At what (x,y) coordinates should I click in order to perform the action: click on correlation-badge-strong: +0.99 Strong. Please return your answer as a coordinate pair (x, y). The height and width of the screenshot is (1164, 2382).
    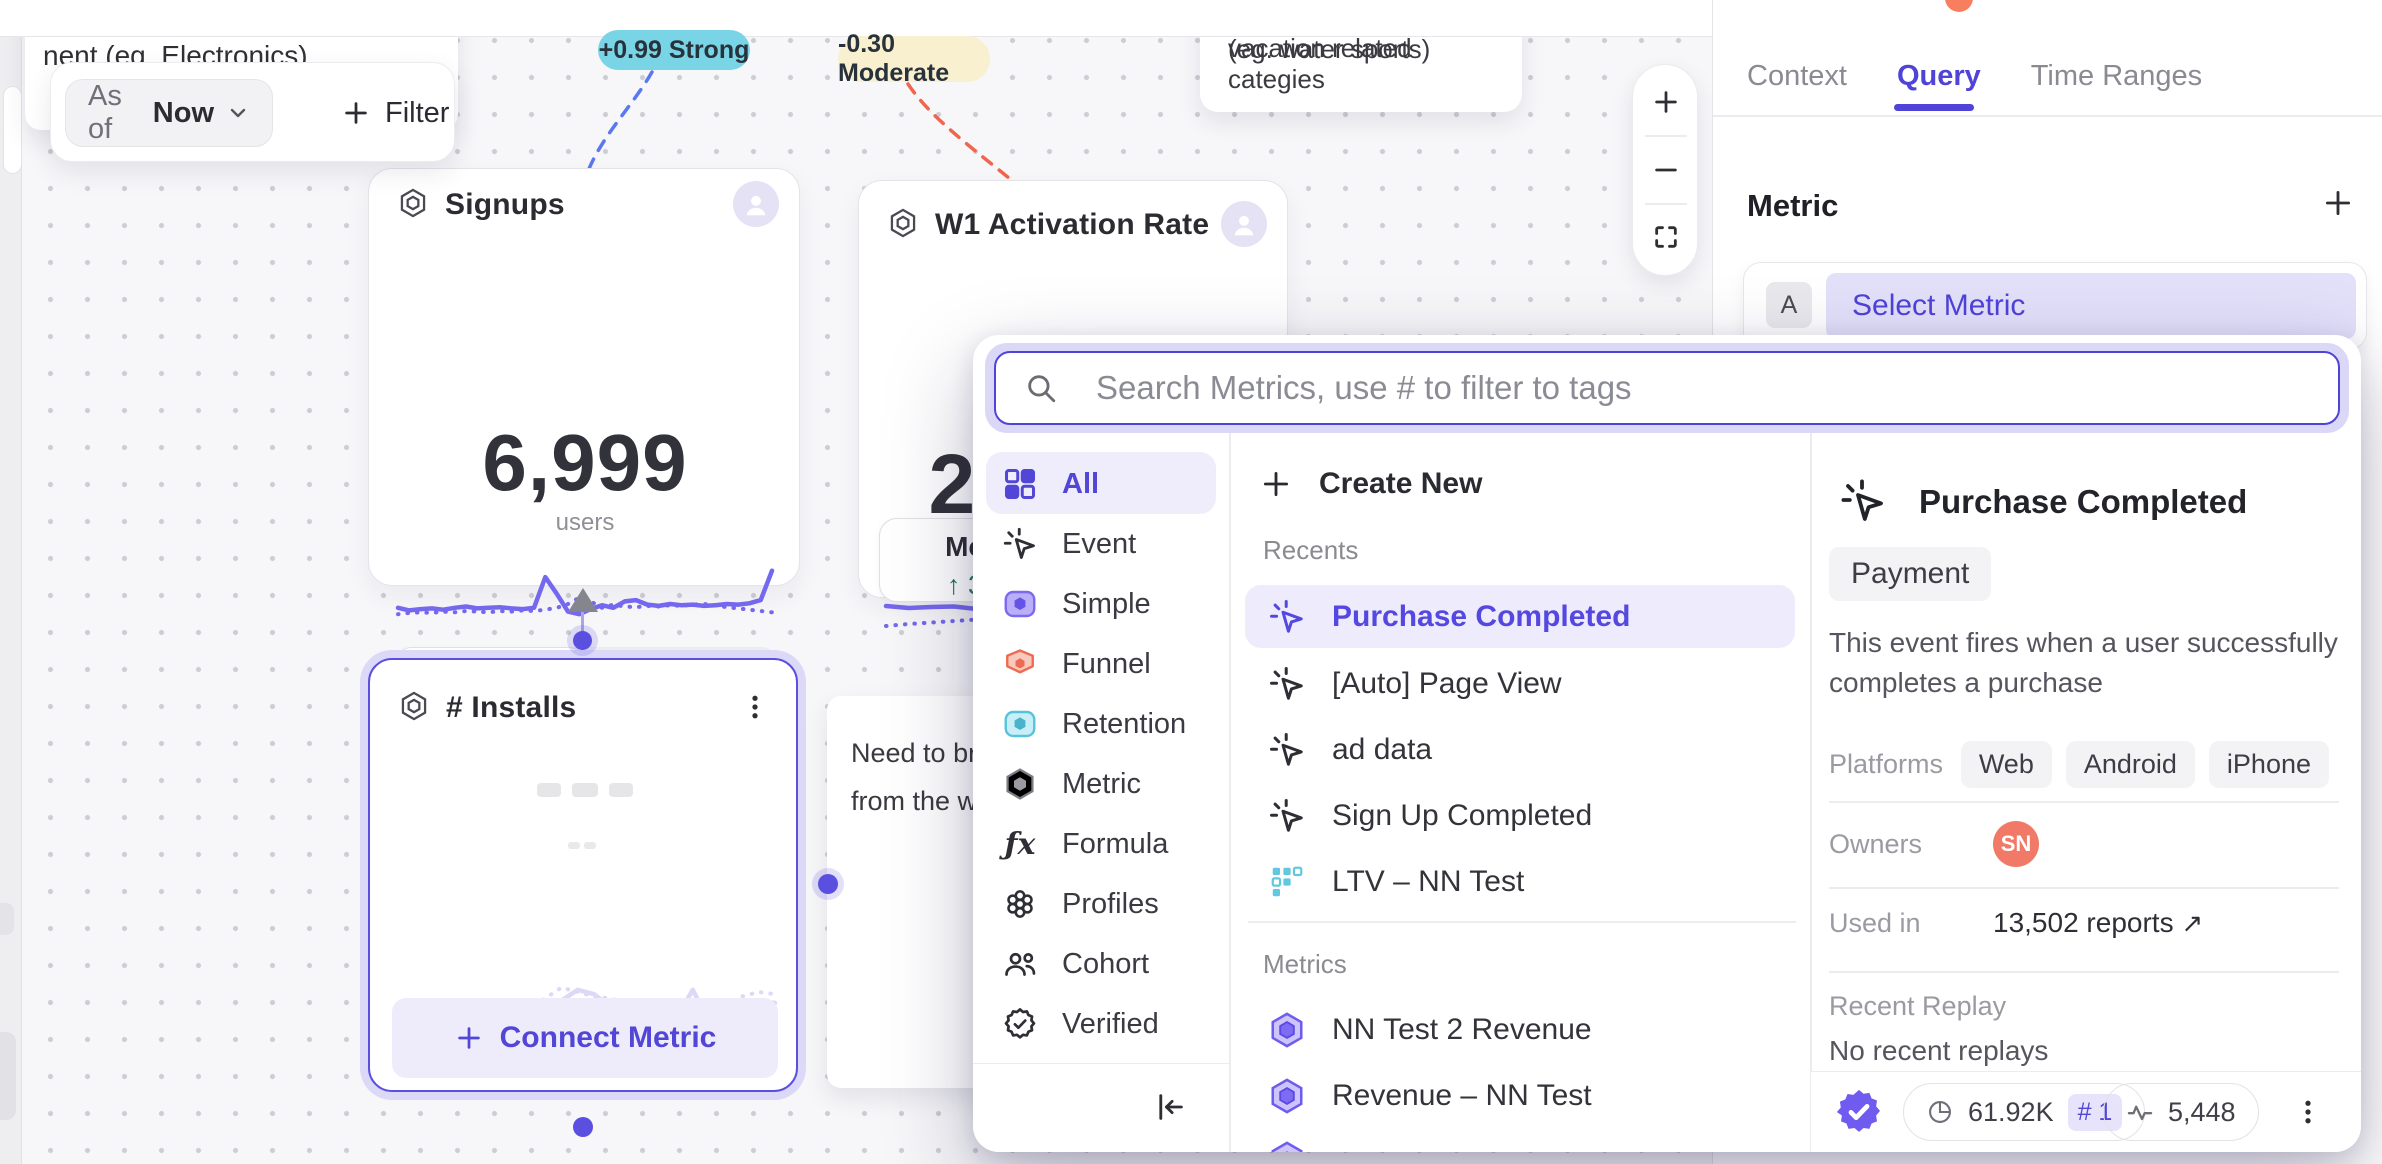
    Looking at the image, I should click on (674, 50).